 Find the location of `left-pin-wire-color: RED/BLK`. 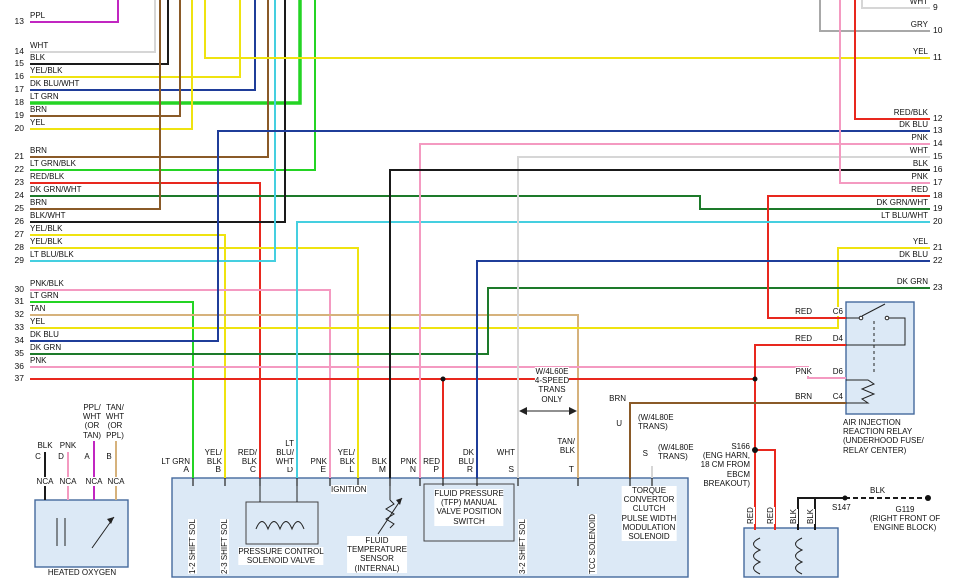

left-pin-wire-color: RED/BLK is located at coordinates (47, 177).